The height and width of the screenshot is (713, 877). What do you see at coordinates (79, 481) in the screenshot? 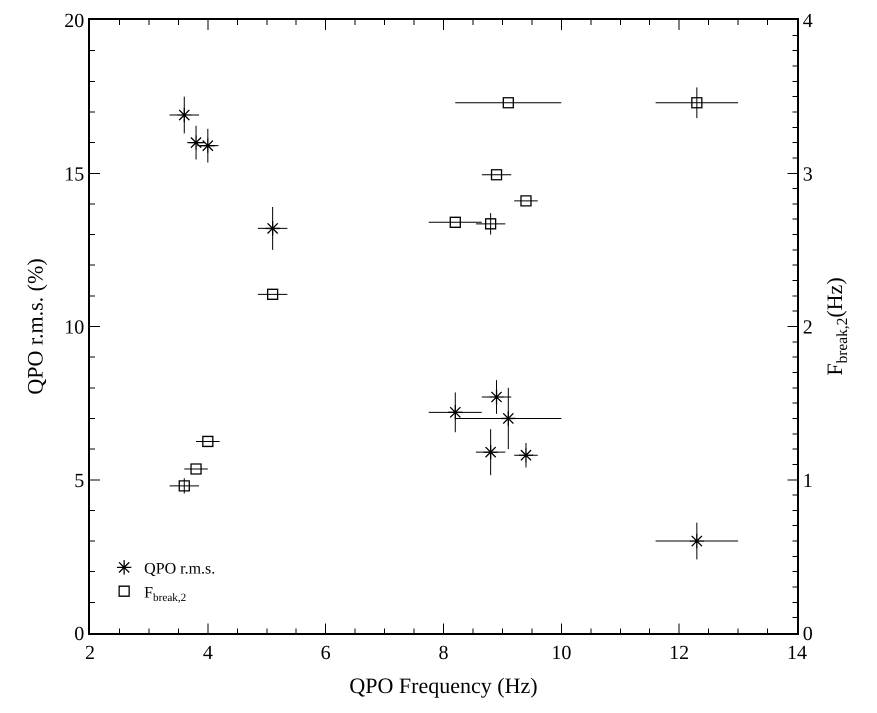
I see `y-tick-label: 5` at bounding box center [79, 481].